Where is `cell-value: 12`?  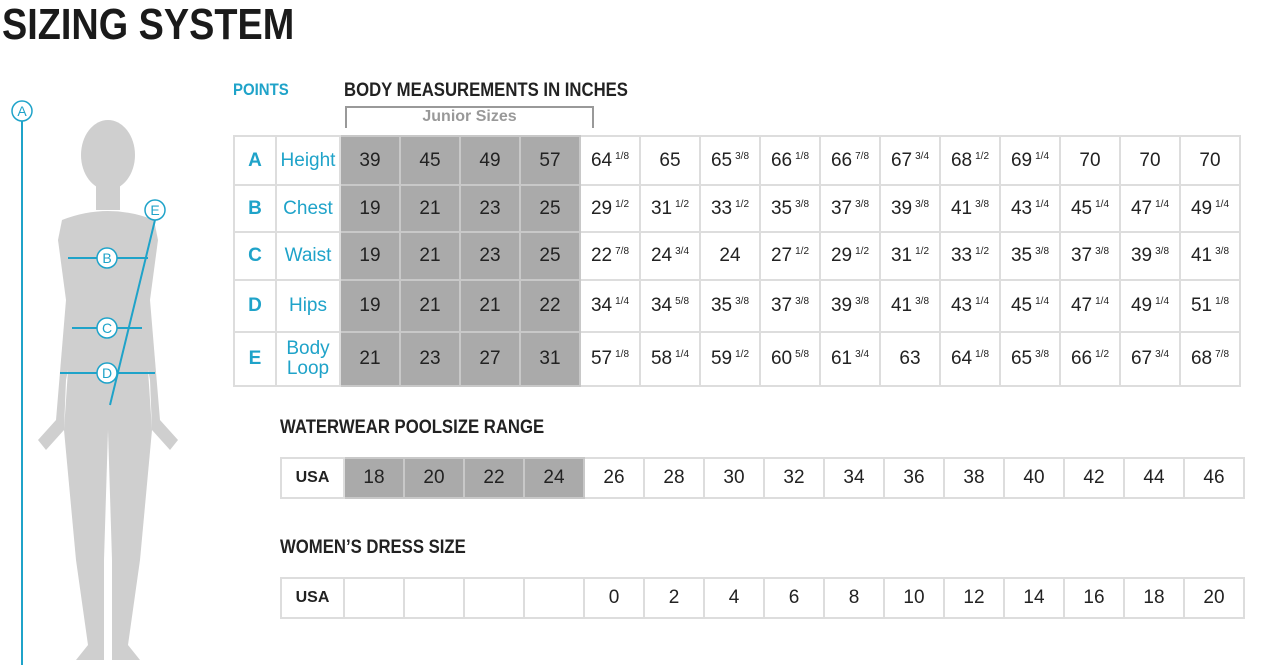
cell-value: 12 is located at coordinates (974, 597).